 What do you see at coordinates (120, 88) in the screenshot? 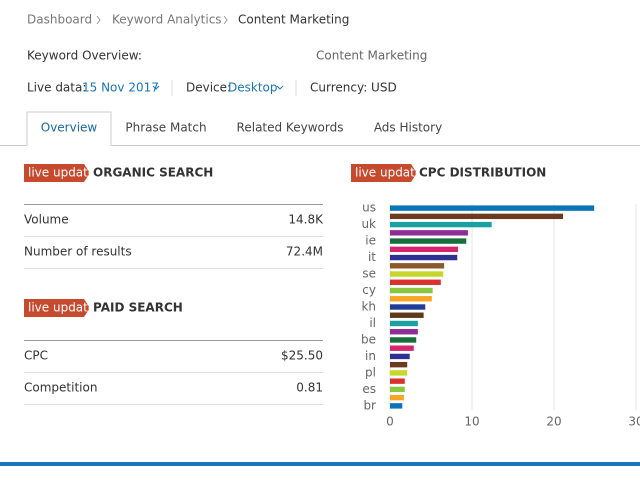
I see `date-picker: 15 Nov 2017` at bounding box center [120, 88].